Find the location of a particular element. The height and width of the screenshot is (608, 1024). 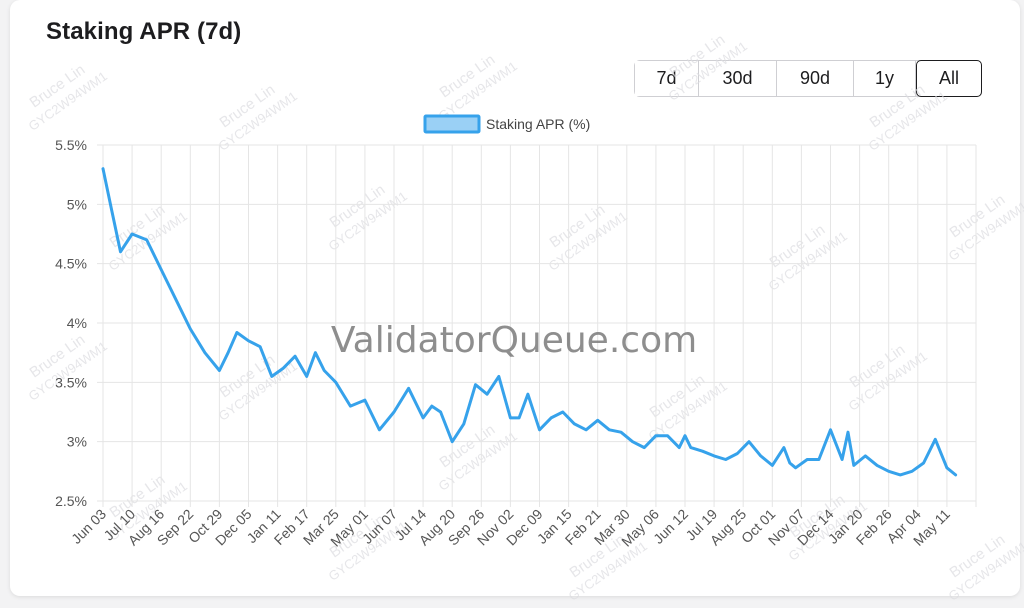

chart-legend: Staking APR (%) is located at coordinates (506, 124).